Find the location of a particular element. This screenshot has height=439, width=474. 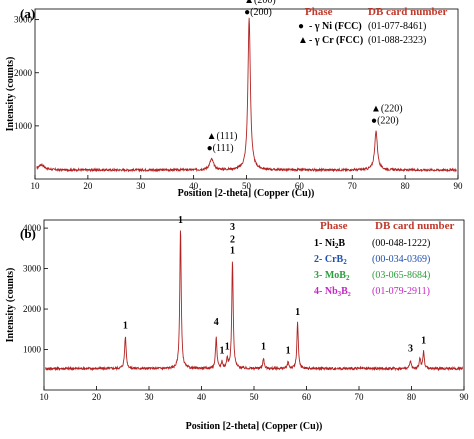

legend-b-row-1-num: 1- is located at coordinates (318, 243).